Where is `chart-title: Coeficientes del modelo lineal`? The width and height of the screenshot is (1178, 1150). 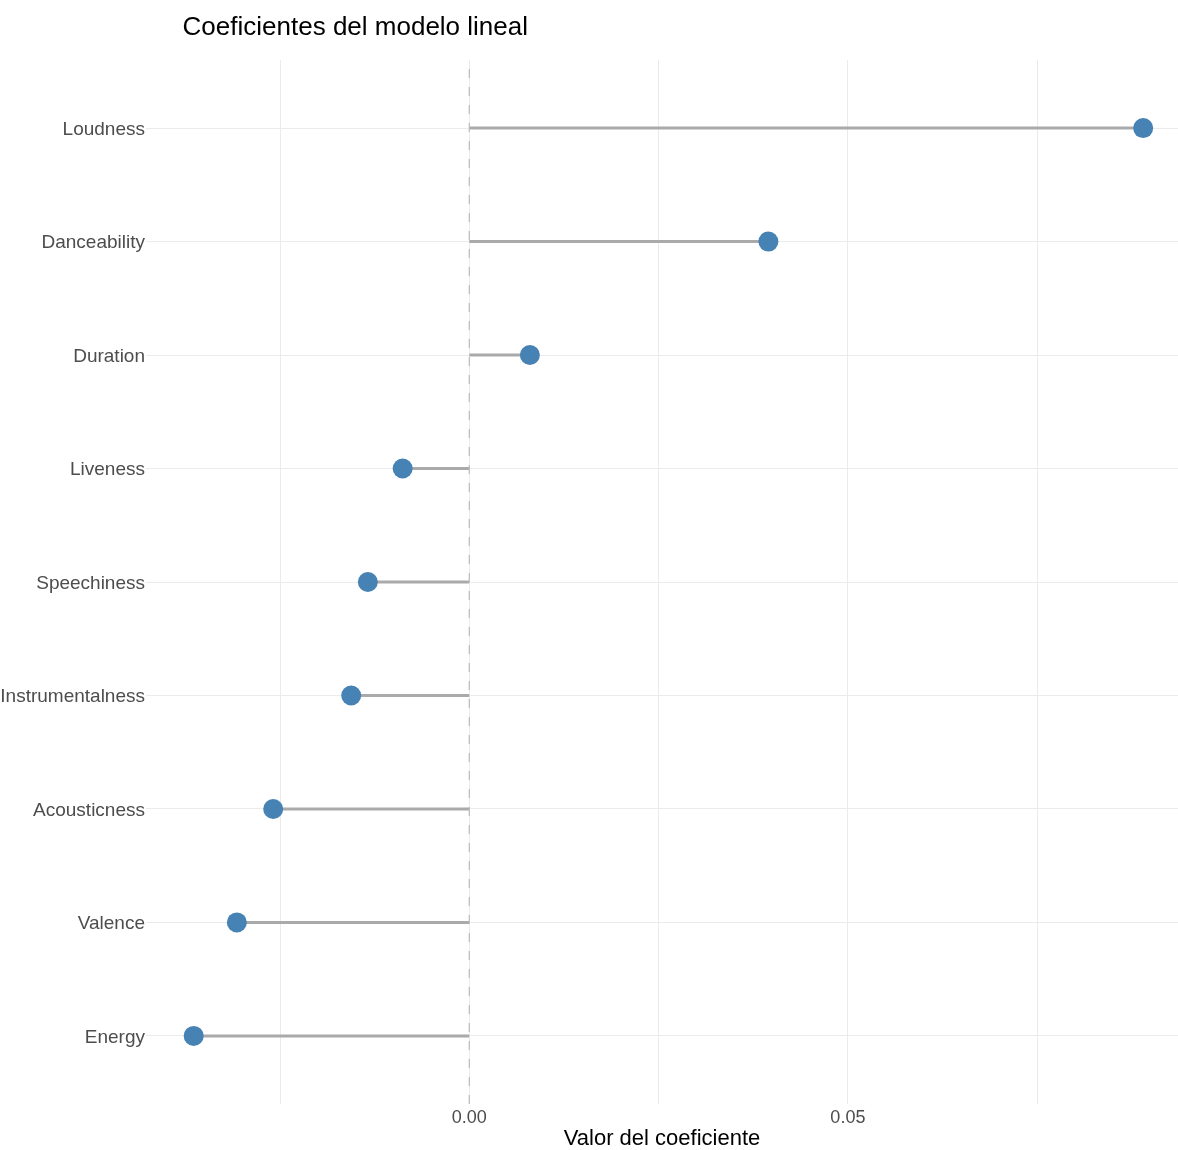
chart-title: Coeficientes del modelo lineal is located at coordinates (355, 26).